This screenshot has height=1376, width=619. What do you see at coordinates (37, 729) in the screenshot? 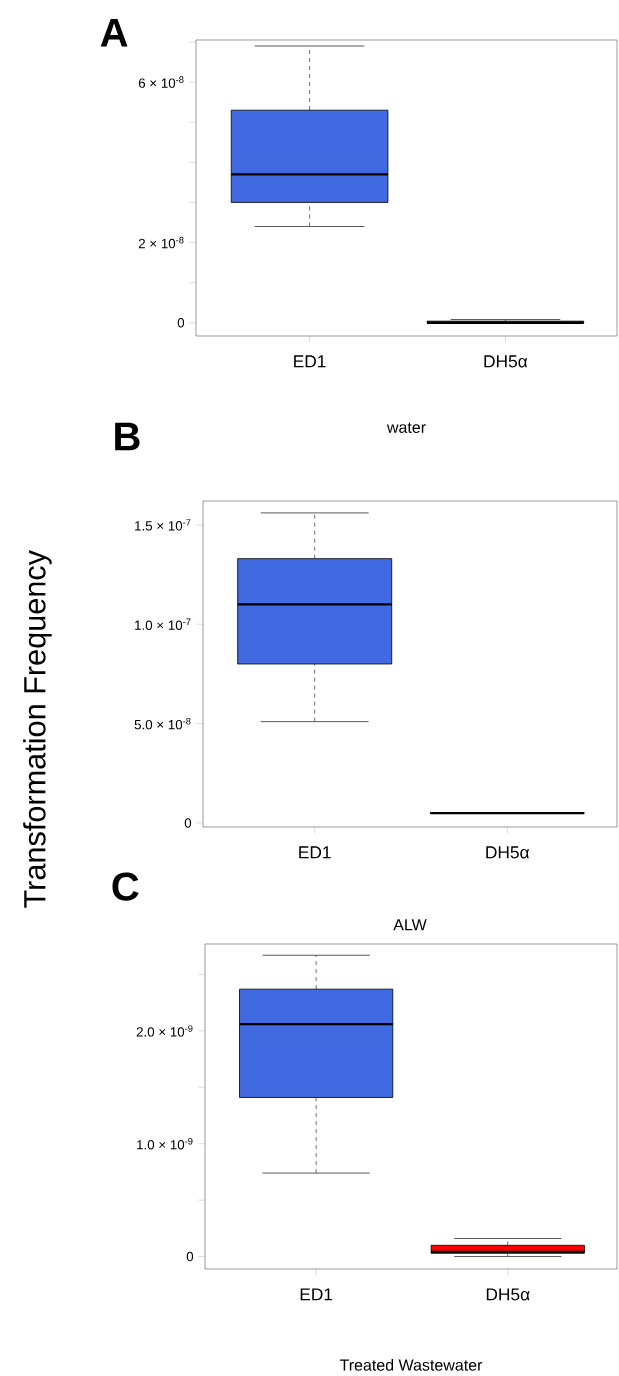
I see `y-axis-title: Transformation Frequency` at bounding box center [37, 729].